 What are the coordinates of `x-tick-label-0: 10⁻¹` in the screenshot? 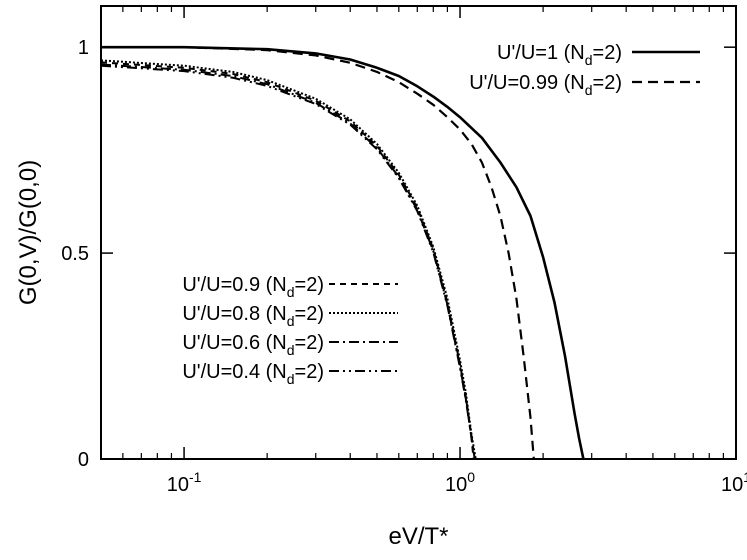 It's located at (184, 482).